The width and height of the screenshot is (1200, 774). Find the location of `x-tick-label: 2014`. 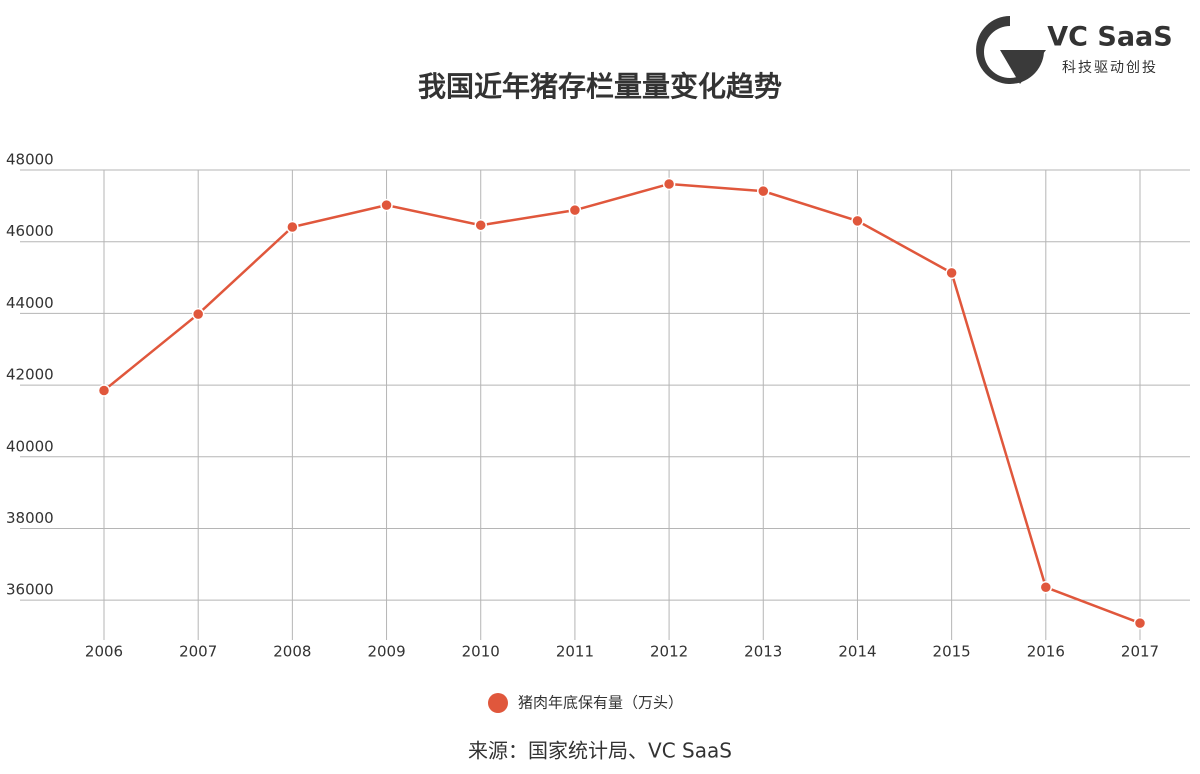

x-tick-label: 2014 is located at coordinates (857, 652).